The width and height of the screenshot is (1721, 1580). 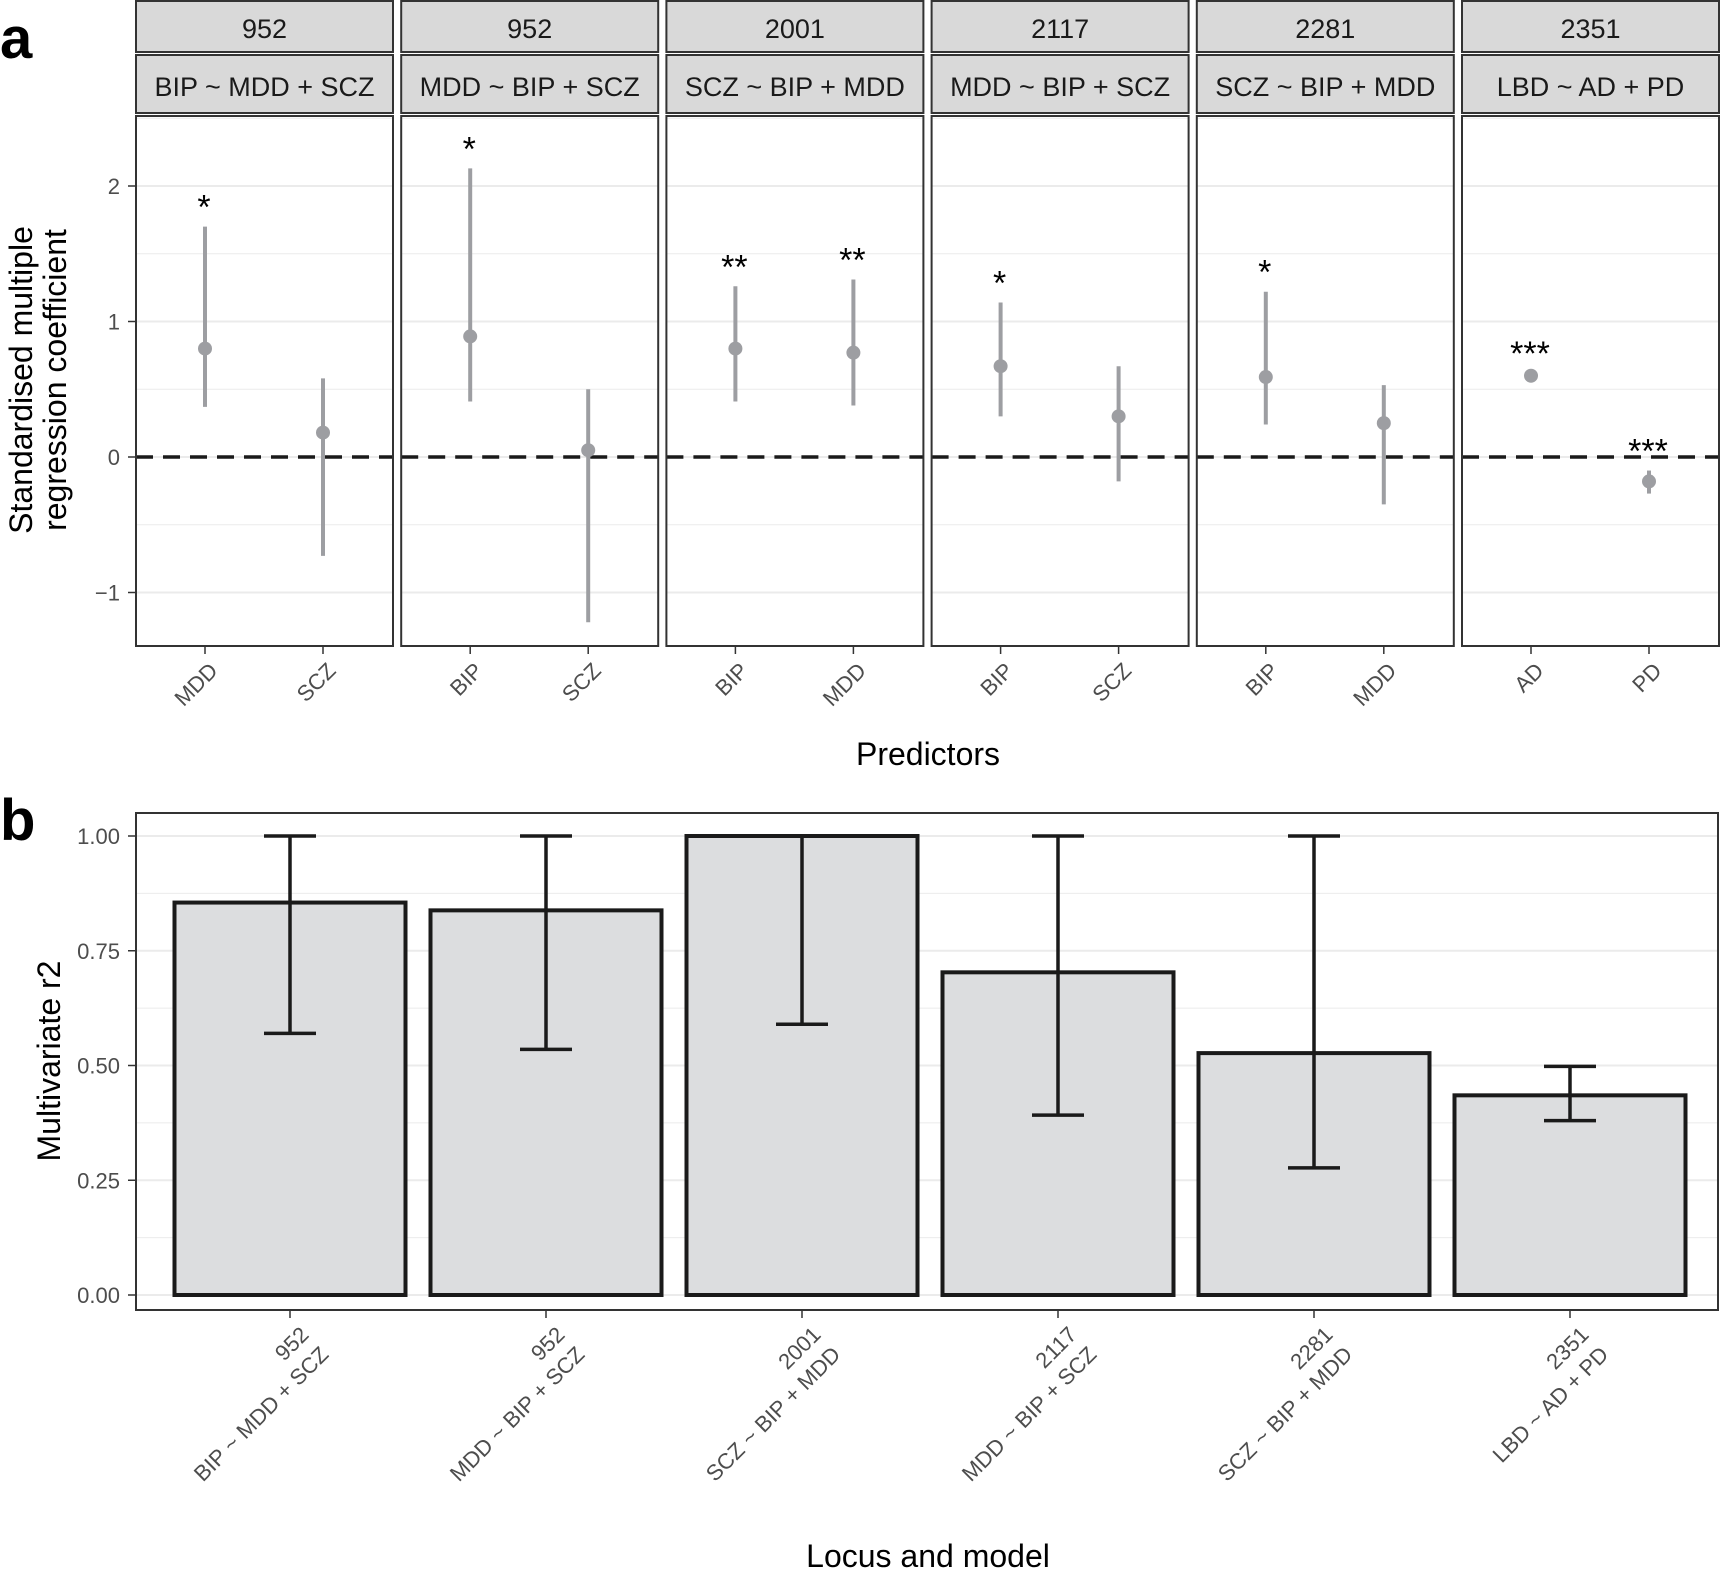 I want to click on y-tick-label: 0.25, so click(x=98, y=1180).